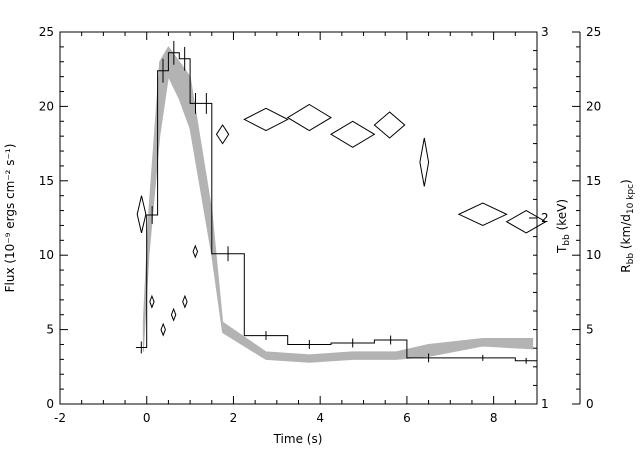 This screenshot has height=457, width=640. I want to click on radius-tick-label: 10, so click(593, 255).